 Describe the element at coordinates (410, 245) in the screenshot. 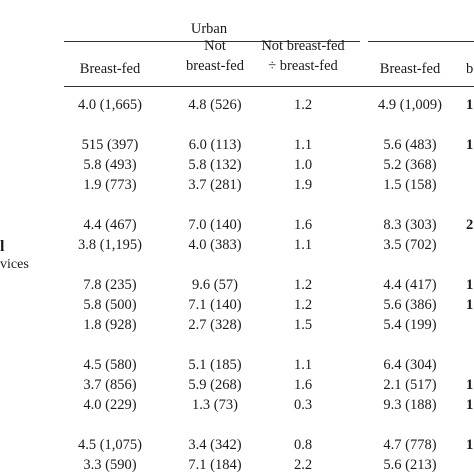

I see `table-cell-c4: 3.5 (702)` at that location.